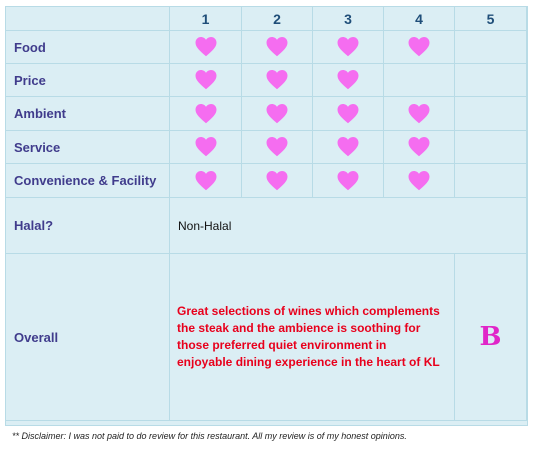 This screenshot has width=533, height=457. What do you see at coordinates (419, 19) in the screenshot?
I see `column-header-4: 4` at bounding box center [419, 19].